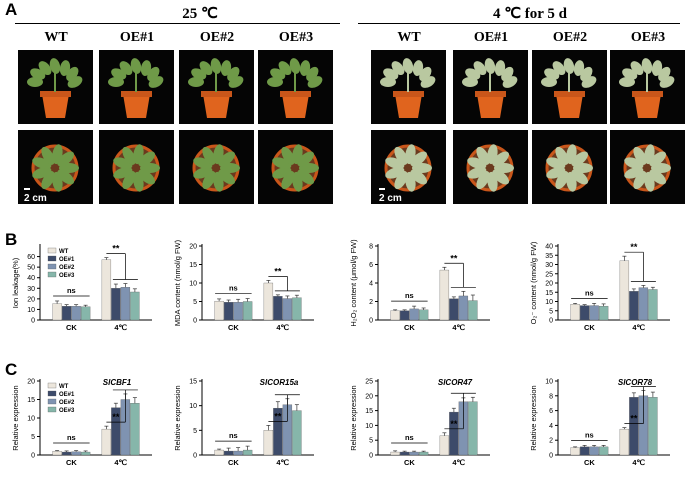  I want to click on y-tick-label: 60, so click(31, 257).